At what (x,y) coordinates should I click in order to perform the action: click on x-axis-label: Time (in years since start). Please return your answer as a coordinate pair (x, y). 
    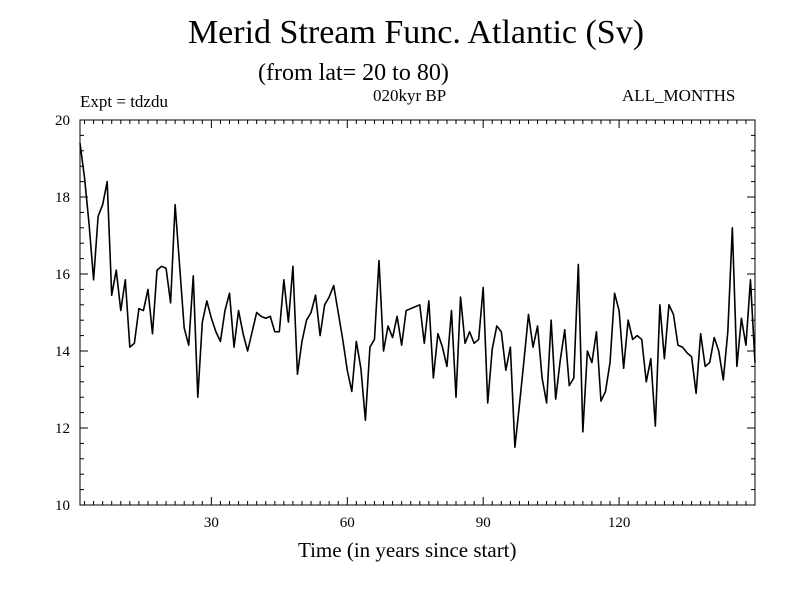
    Looking at the image, I should click on (407, 550).